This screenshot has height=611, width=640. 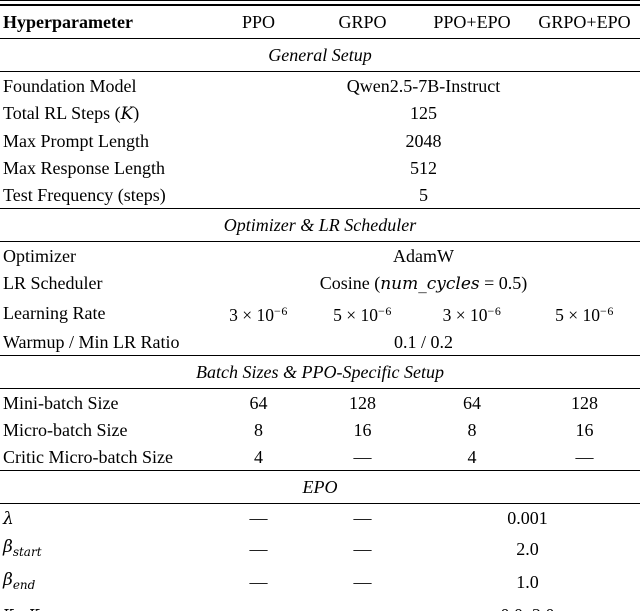 I want to click on table-row: Optimizer AdamW, so click(x=320, y=256).